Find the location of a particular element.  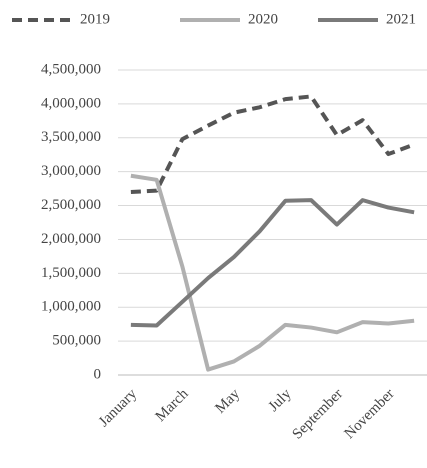

y-tick-label: 3,000,000 is located at coordinates (71, 171).